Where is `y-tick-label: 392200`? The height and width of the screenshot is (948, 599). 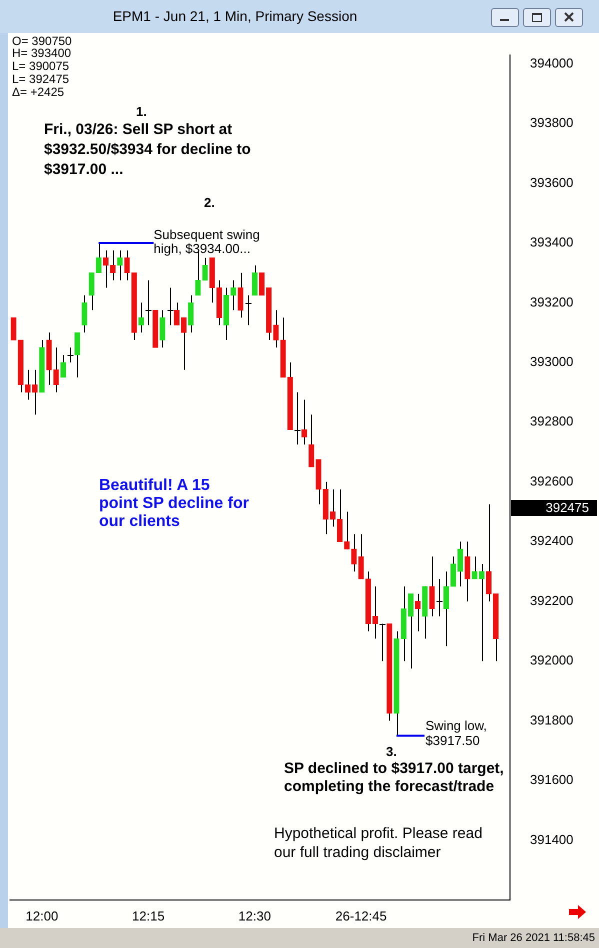
y-tick-label: 392200 is located at coordinates (552, 600).